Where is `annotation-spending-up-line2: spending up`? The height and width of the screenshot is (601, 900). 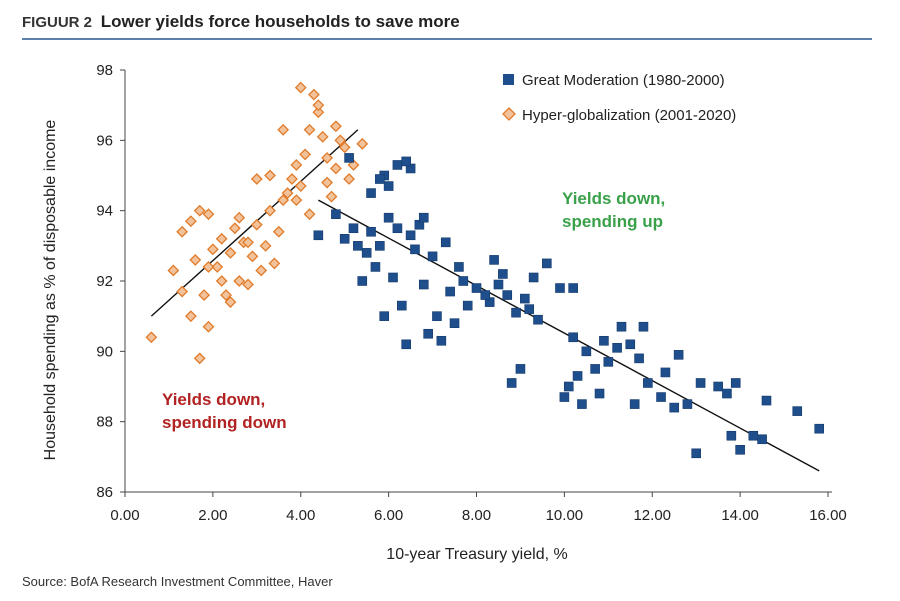 annotation-spending-up-line2: spending up is located at coordinates (612, 221).